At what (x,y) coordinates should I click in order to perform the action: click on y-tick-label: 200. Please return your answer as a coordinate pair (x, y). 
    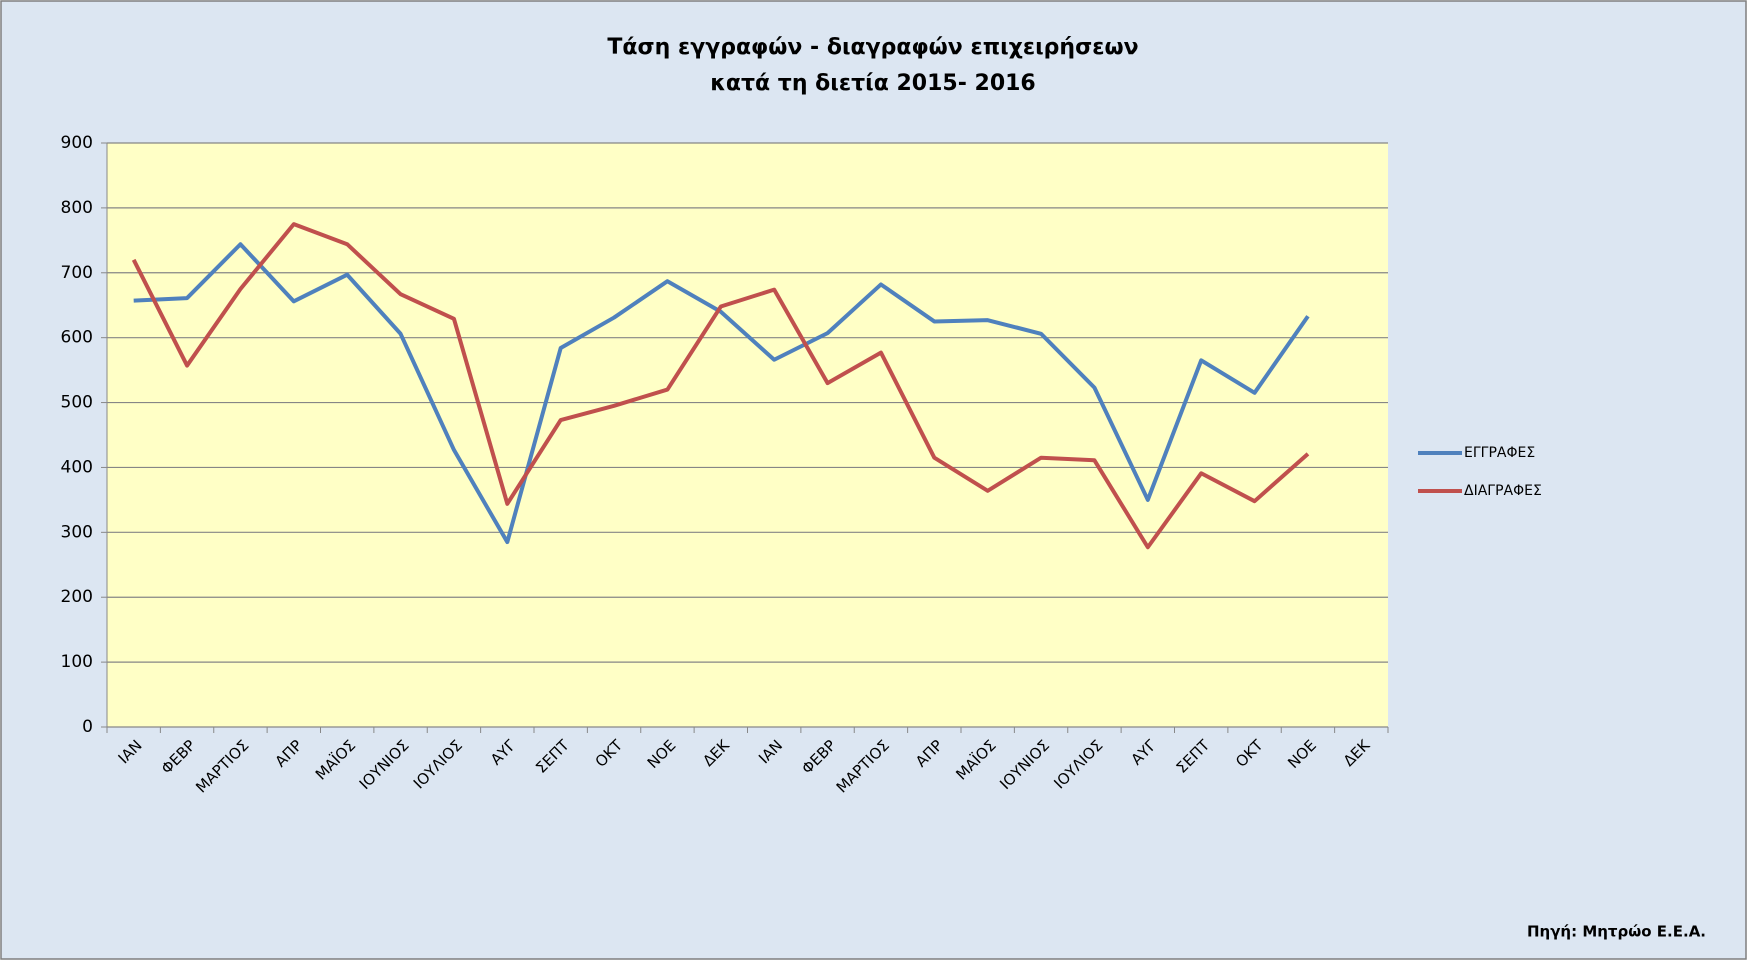
    Looking at the image, I should click on (77, 597).